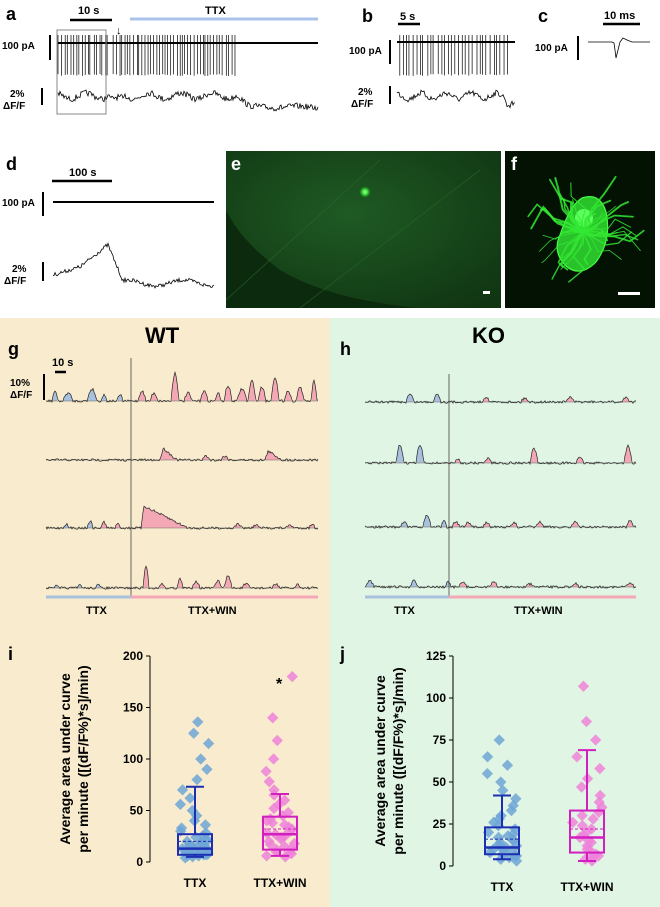 Image resolution: width=660 pixels, height=907 pixels. Describe the element at coordinates (137, 811) in the screenshot. I see `y-tick-label: 50` at that location.